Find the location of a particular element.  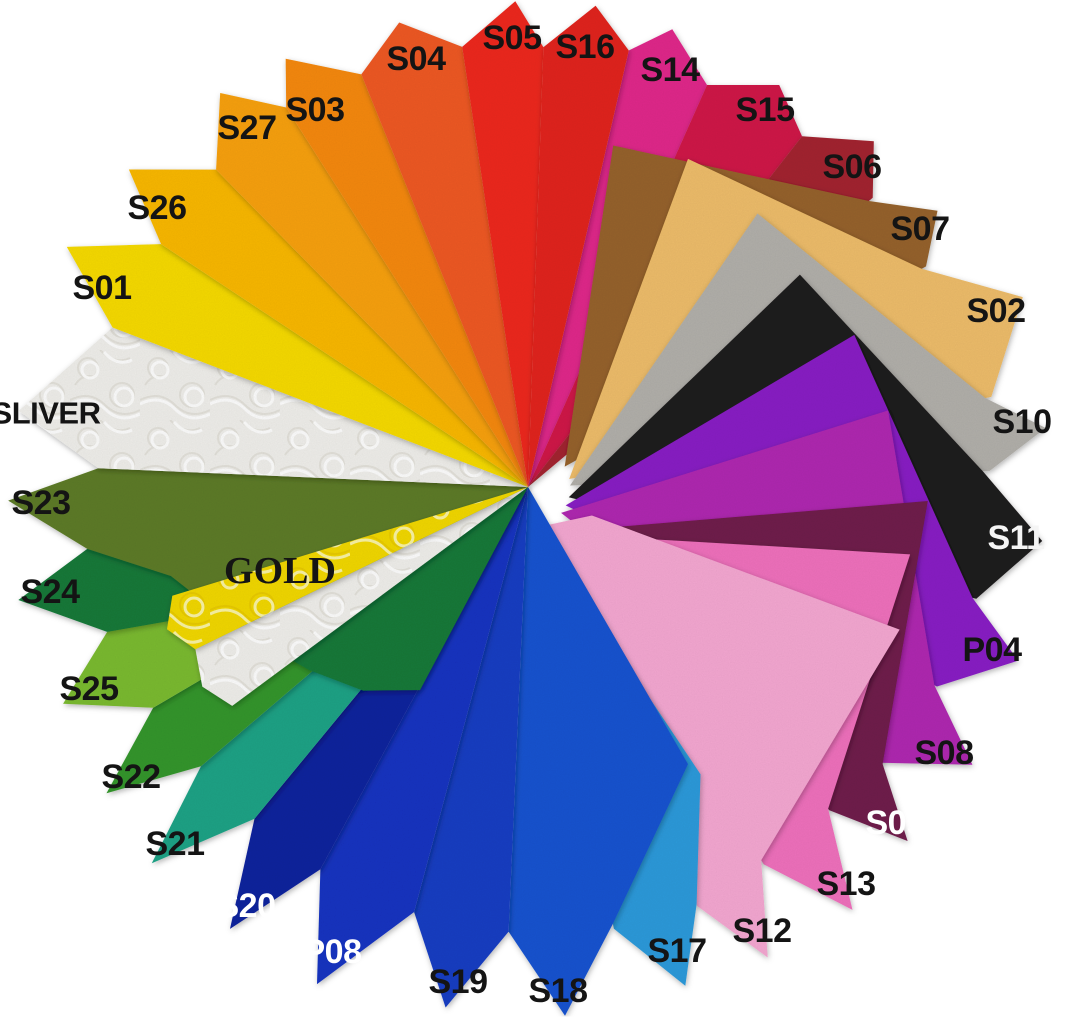

sheet-label-S26: S26 is located at coordinates (157, 208).